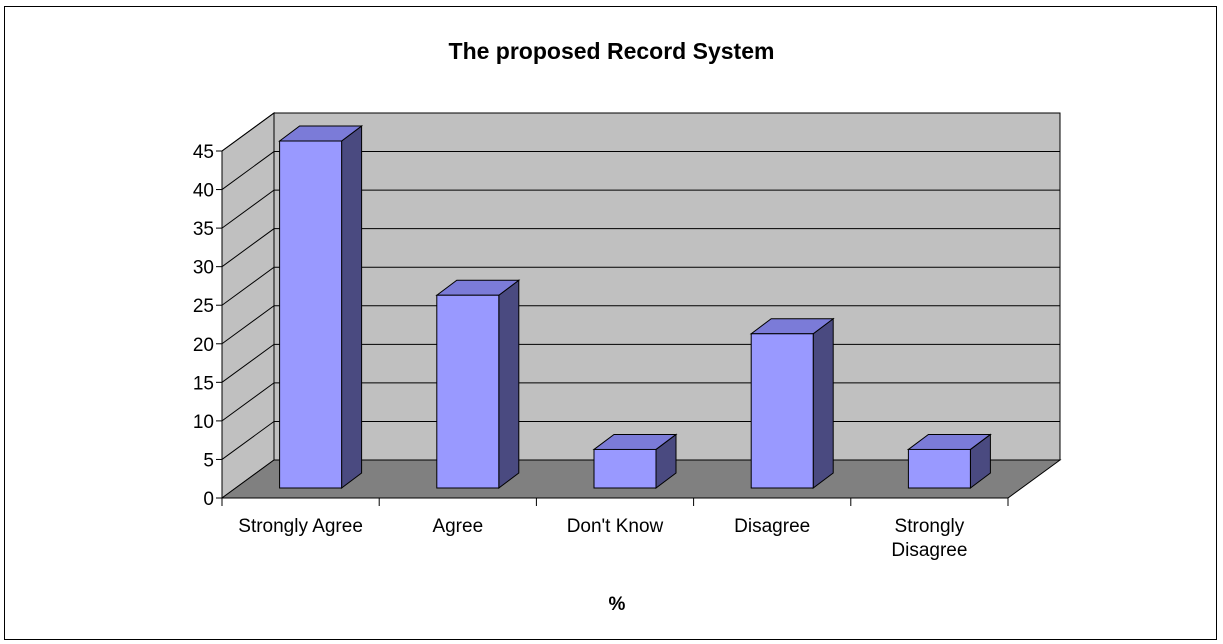 The height and width of the screenshot is (644, 1223). I want to click on x-tick-label: Strongly, so click(930, 526).